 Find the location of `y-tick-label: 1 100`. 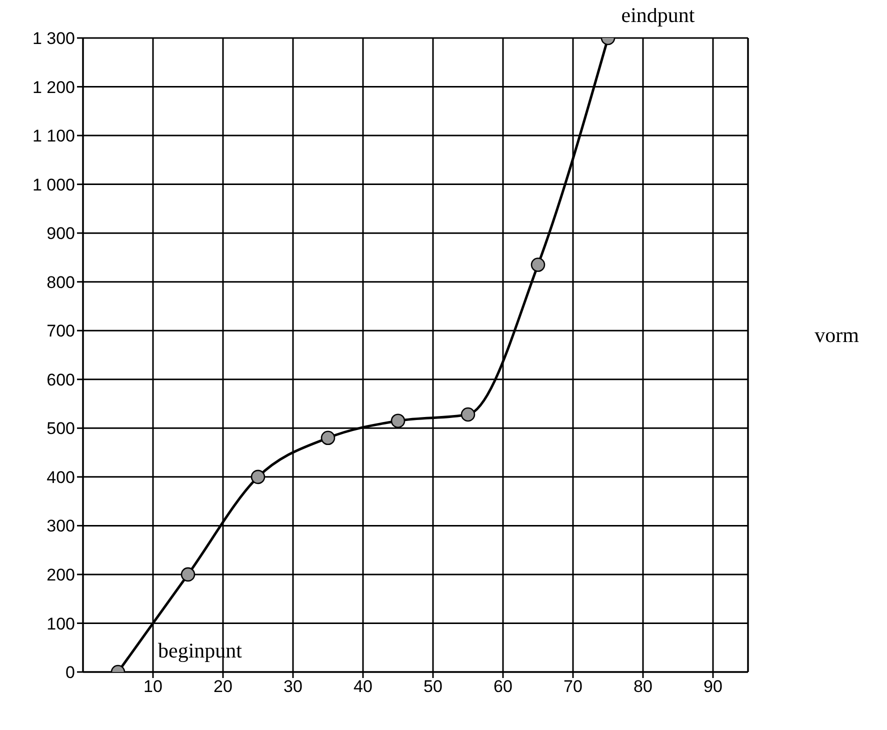

y-tick-label: 1 100 is located at coordinates (53, 136).